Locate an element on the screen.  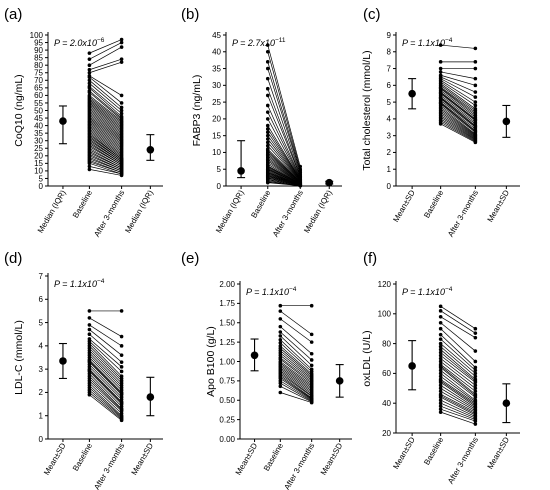
y-tick-label: 30 is located at coordinates (216, 85).